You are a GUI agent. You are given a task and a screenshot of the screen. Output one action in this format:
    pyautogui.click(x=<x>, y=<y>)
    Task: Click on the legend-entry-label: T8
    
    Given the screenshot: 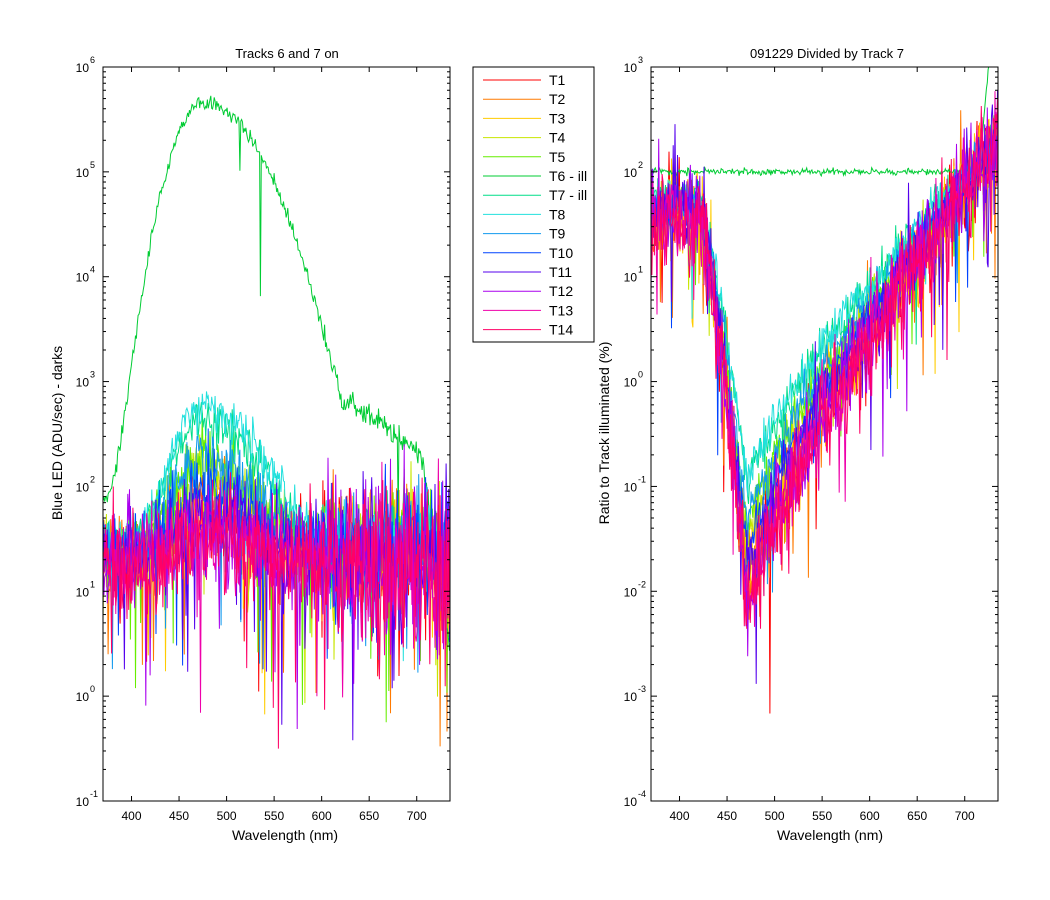 What is the action you would take?
    pyautogui.click(x=557, y=214)
    